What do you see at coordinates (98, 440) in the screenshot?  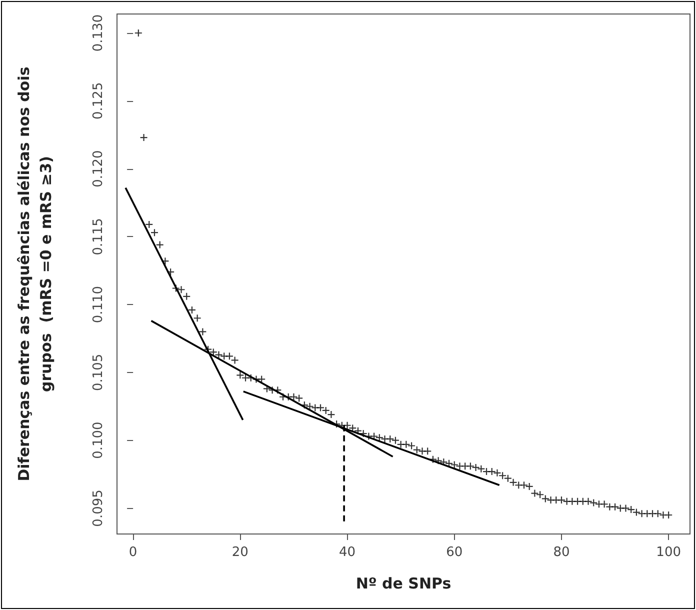 I see `y-tick-label: 0.100` at bounding box center [98, 440].